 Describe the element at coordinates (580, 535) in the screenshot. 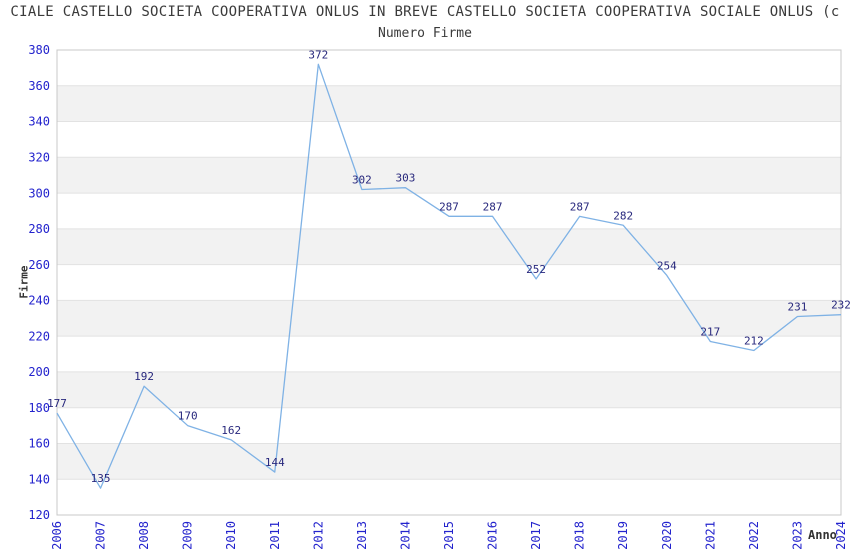

I see `x-tick-label: 2018` at that location.